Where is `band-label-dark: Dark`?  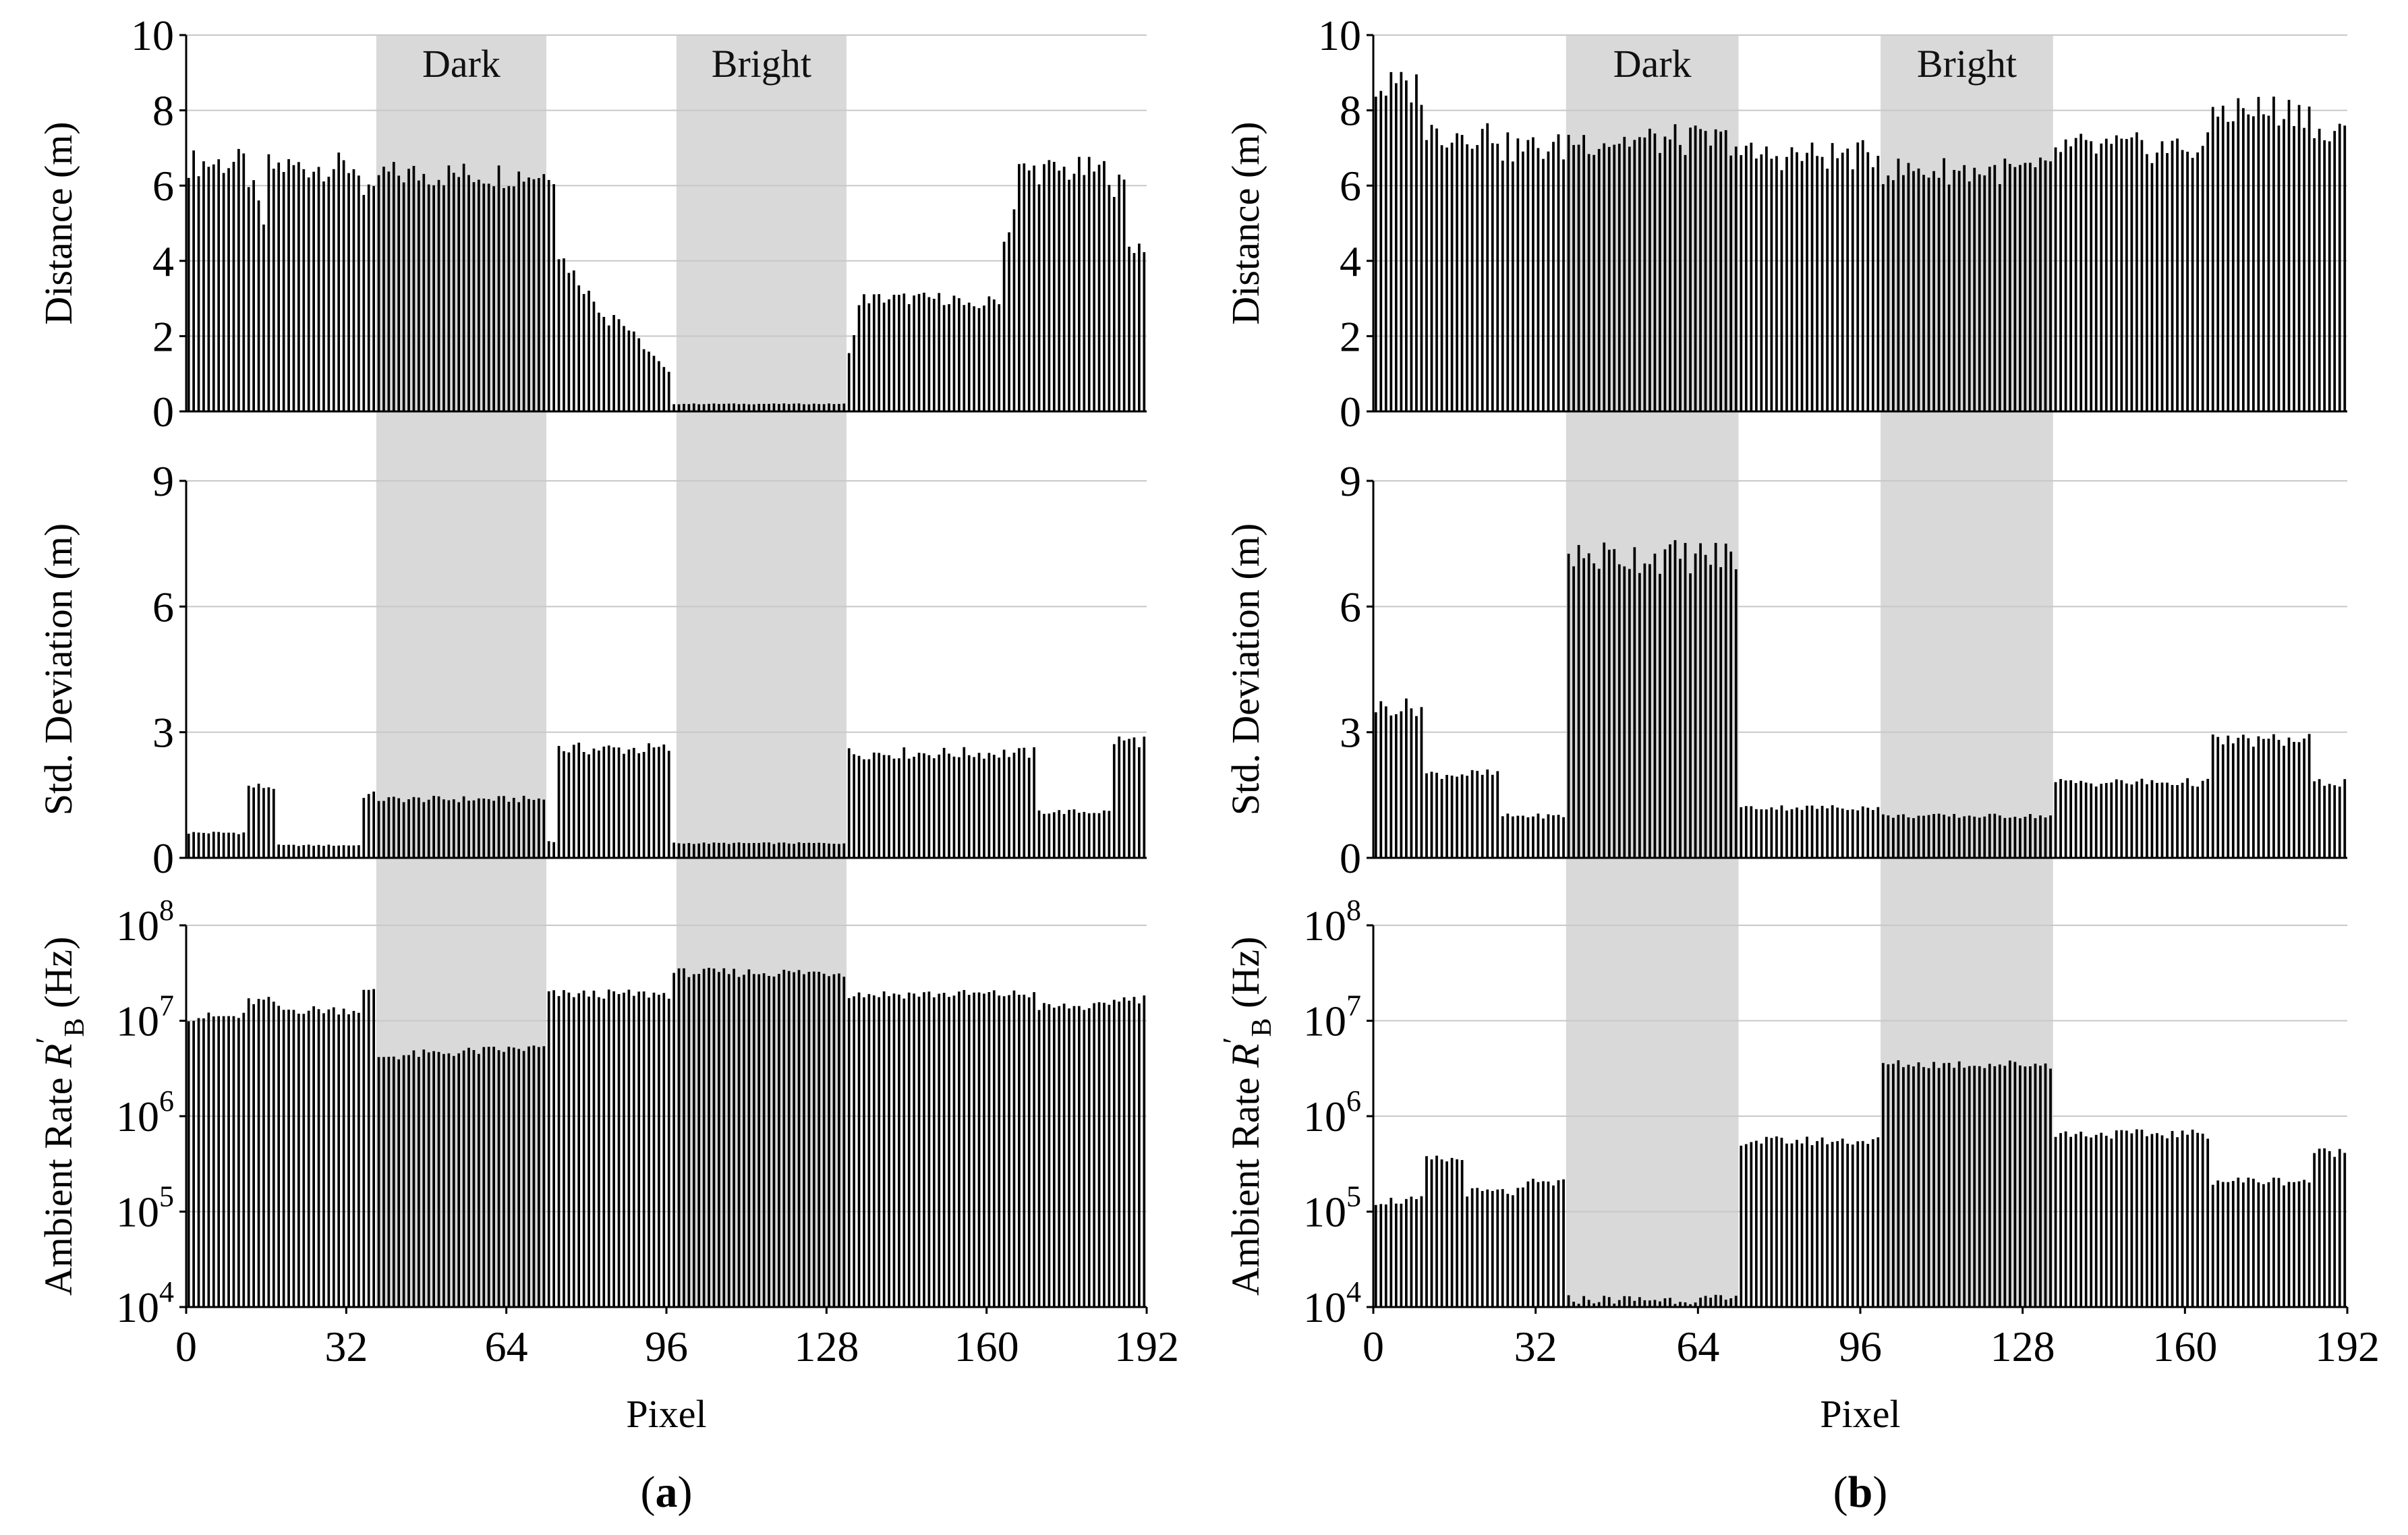
band-label-dark: Dark is located at coordinates (1653, 64).